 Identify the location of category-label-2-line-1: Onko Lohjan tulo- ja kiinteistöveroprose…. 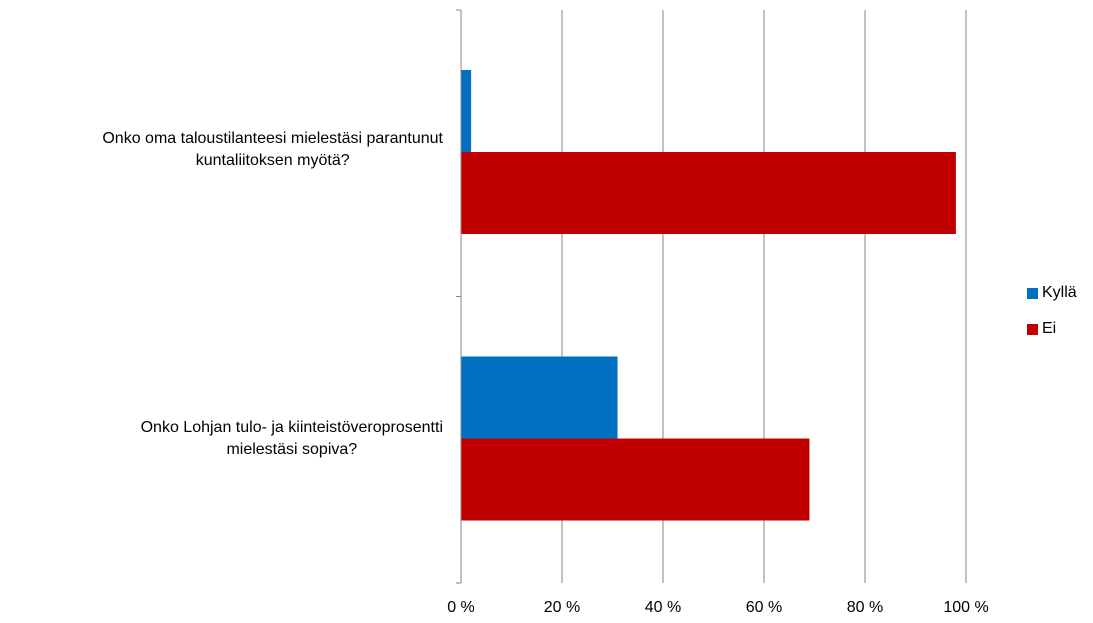
(291, 427).